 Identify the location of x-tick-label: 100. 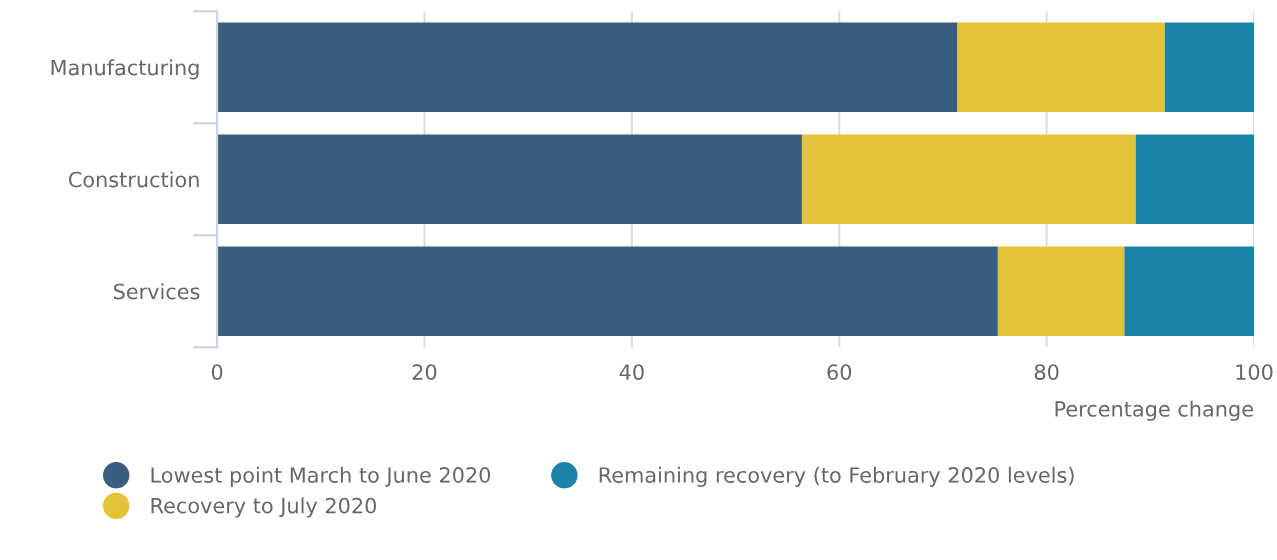
(1254, 372).